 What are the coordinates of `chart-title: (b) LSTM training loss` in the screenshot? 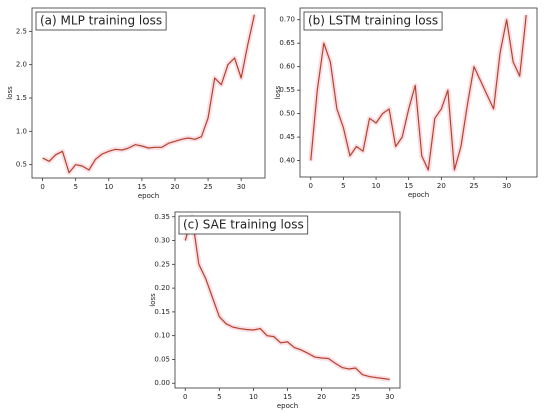 It's located at (373, 21).